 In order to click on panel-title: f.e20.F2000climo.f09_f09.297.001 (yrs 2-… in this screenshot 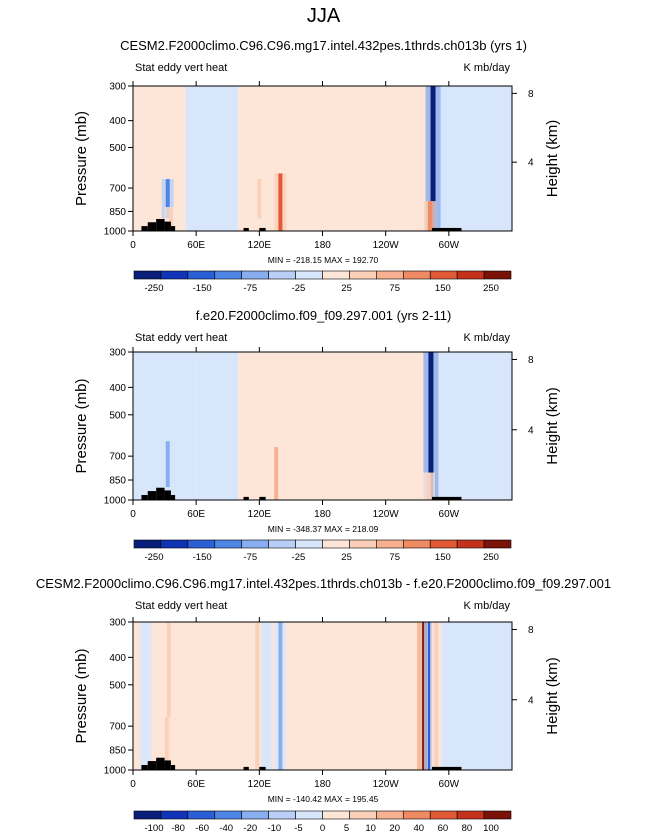, I will do `click(324, 315)`.